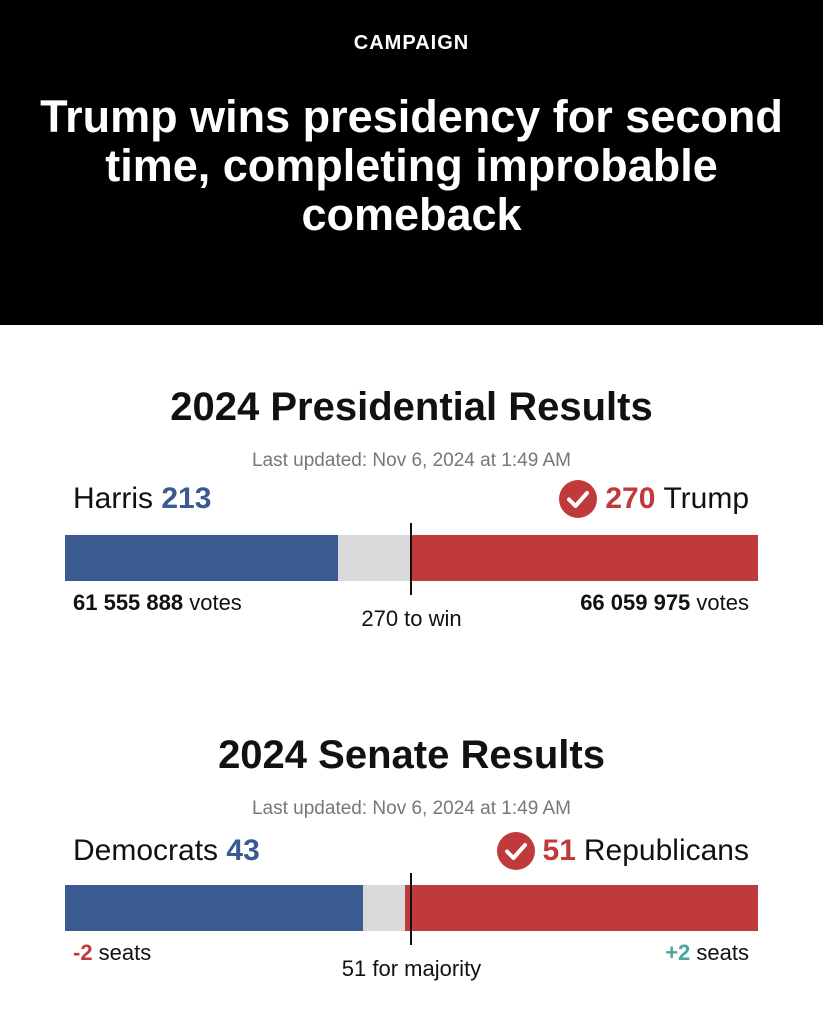 The width and height of the screenshot is (823, 1024). Describe the element at coordinates (411, 618) in the screenshot. I see `presidential-threshold-label: 270 to win` at that location.